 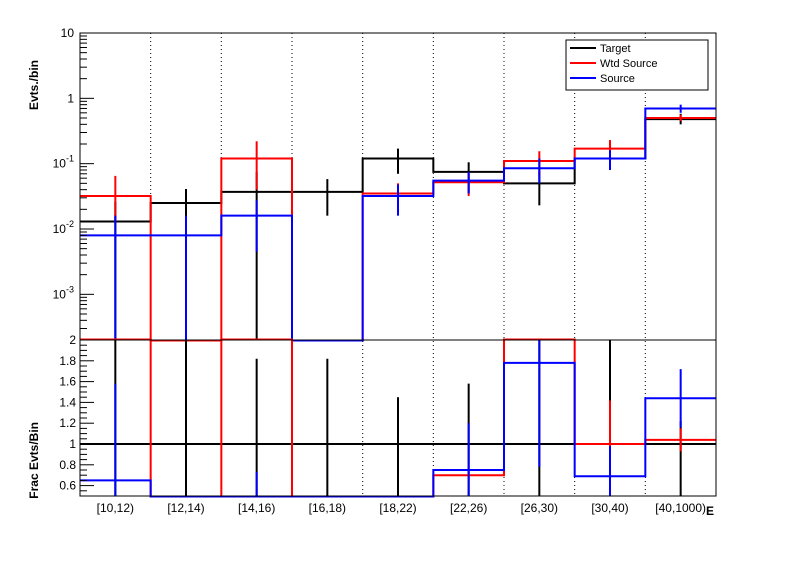 What do you see at coordinates (67, 382) in the screenshot?
I see `lower-y-tick-label: 1.6` at bounding box center [67, 382].